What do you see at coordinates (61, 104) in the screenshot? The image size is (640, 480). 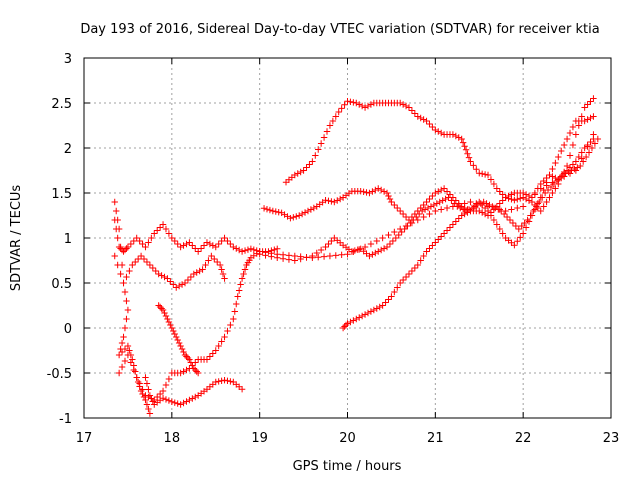 I see `y-tick-label: 2.5` at bounding box center [61, 104].